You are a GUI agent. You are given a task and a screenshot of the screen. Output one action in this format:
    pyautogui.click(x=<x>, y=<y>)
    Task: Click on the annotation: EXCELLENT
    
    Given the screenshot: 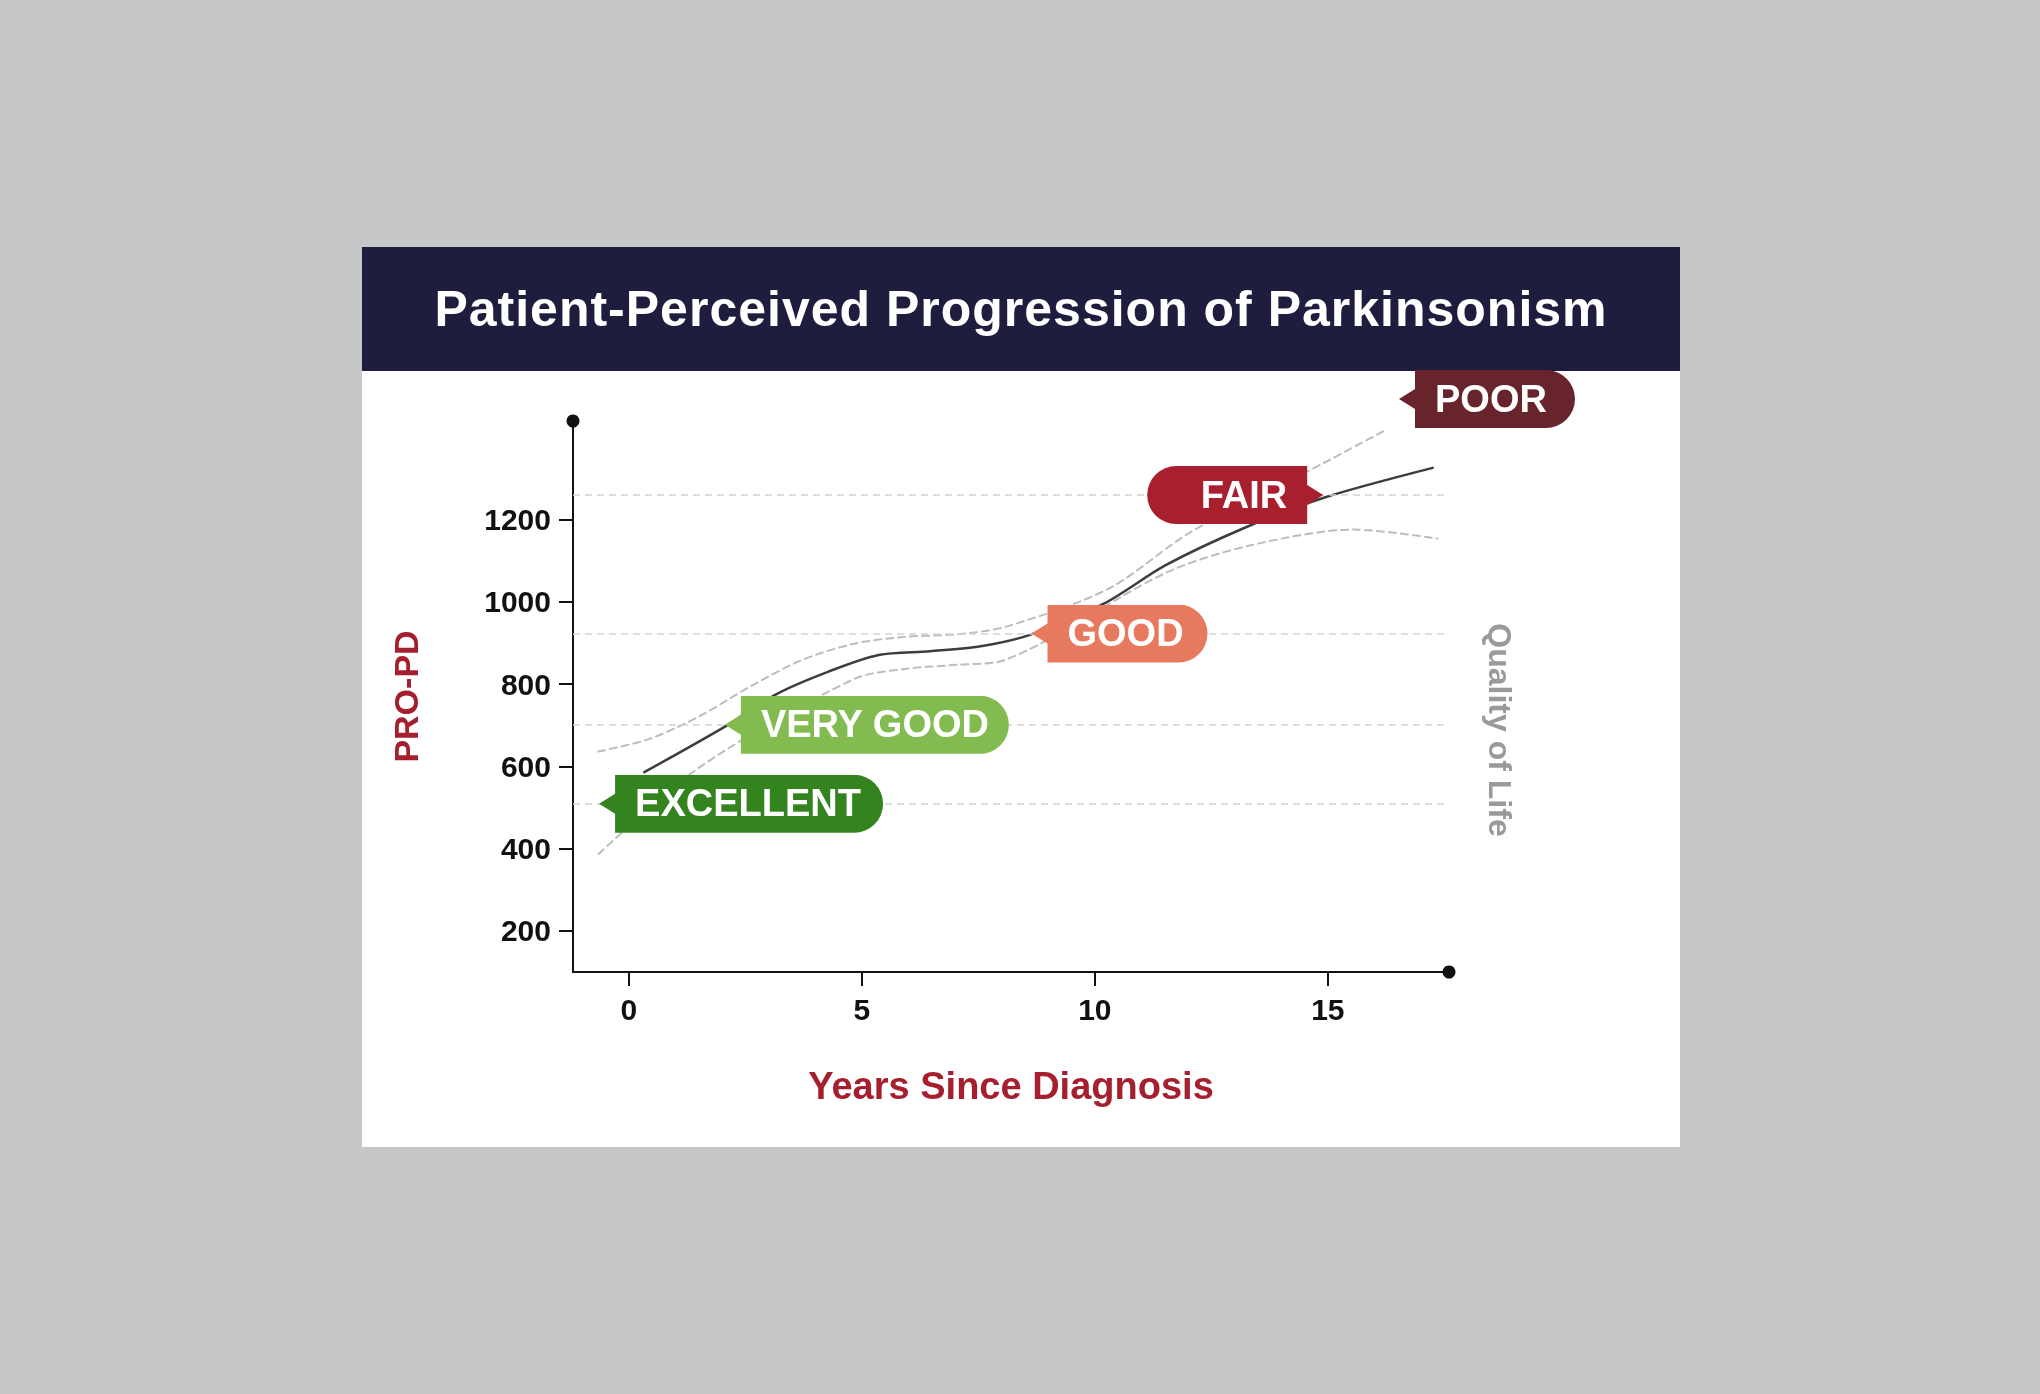 What is the action you would take?
    pyautogui.click(x=741, y=803)
    